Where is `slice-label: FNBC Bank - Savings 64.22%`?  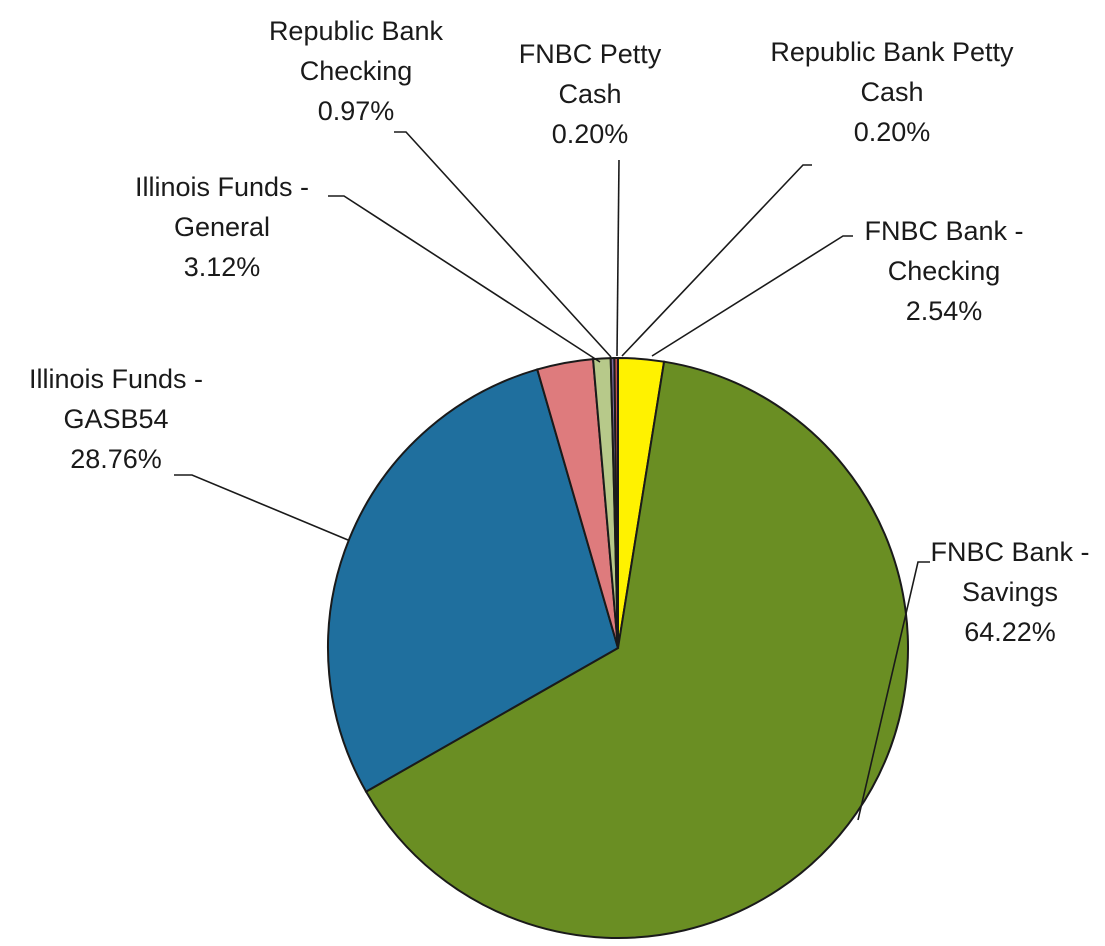
slice-label: FNBC Bank - Savings 64.22% is located at coordinates (1009, 592).